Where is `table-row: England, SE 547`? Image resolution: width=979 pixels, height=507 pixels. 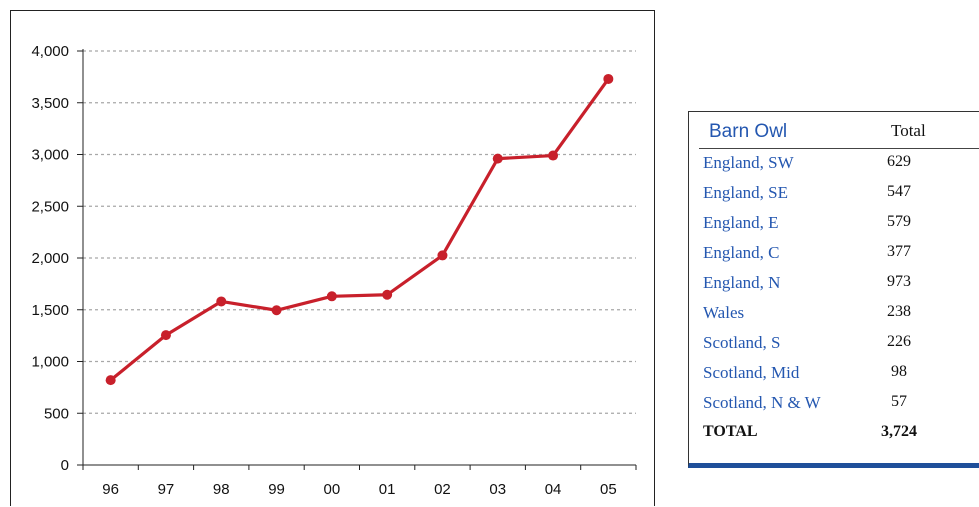
table-row: England, SE 547 is located at coordinates (834, 198).